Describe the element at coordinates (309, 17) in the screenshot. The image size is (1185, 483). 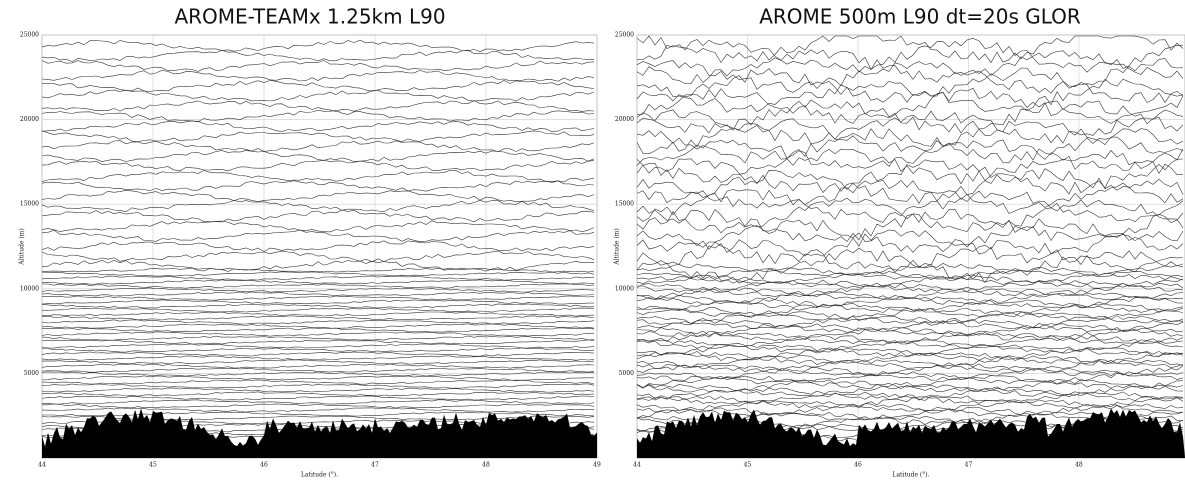
I see `panel-title: AROME-TEAMx 1.25km L90` at that location.